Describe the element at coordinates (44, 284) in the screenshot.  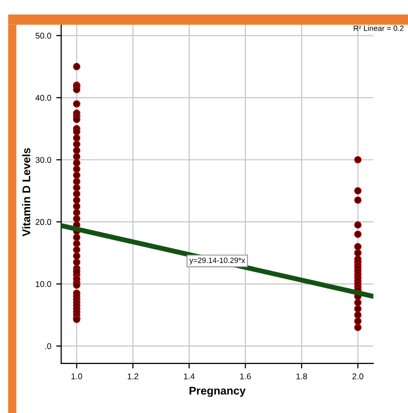
I see `y-tick-label: 10.0` at that location.